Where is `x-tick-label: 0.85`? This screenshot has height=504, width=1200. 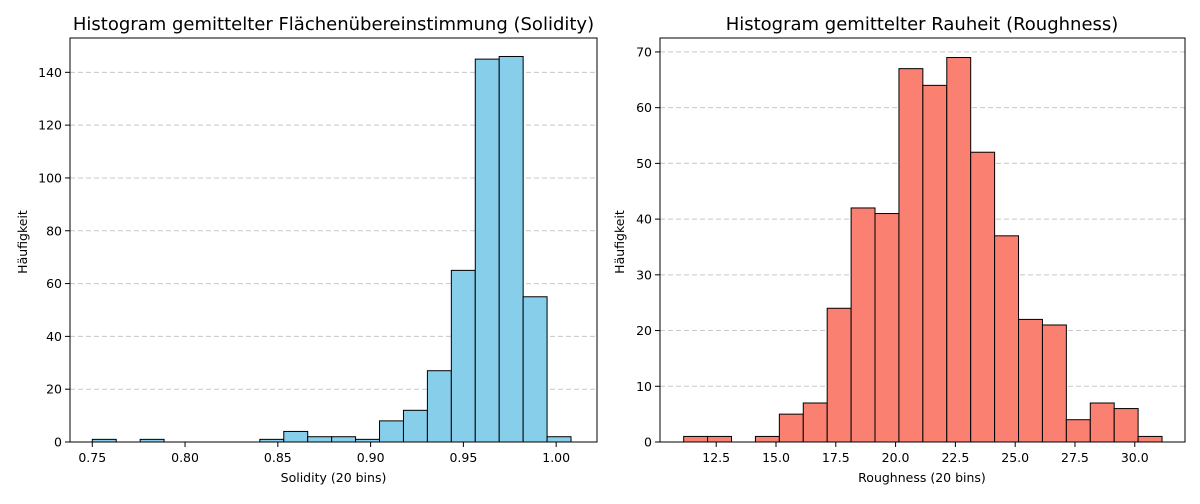 x-tick-label: 0.85 is located at coordinates (278, 457).